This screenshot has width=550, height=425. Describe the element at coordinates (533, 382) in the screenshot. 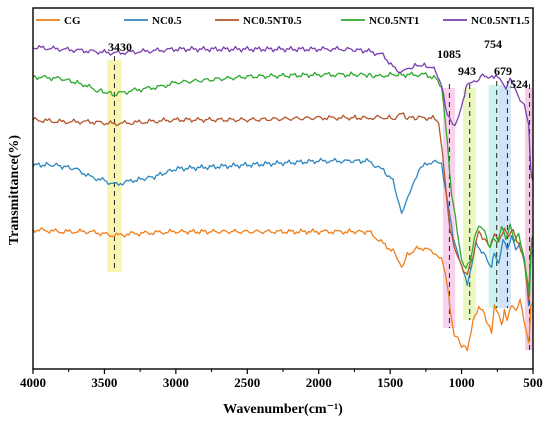

I see `x-tick-label-500: 500` at that location.